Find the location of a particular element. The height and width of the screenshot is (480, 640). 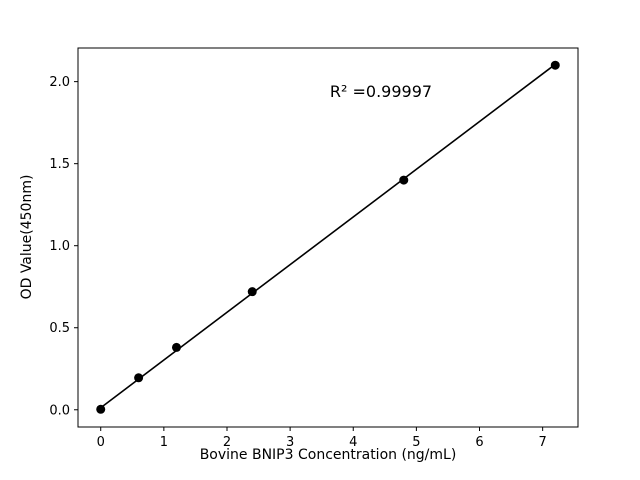

y-tick-label: 1.5 is located at coordinates (59, 164).